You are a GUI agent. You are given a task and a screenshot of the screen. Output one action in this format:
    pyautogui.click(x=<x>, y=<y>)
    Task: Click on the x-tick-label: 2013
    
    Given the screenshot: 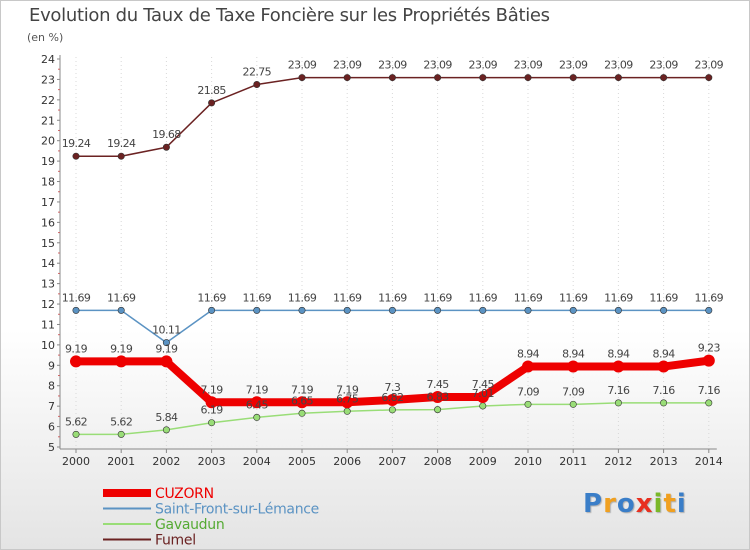 What is the action you would take?
    pyautogui.click(x=664, y=461)
    